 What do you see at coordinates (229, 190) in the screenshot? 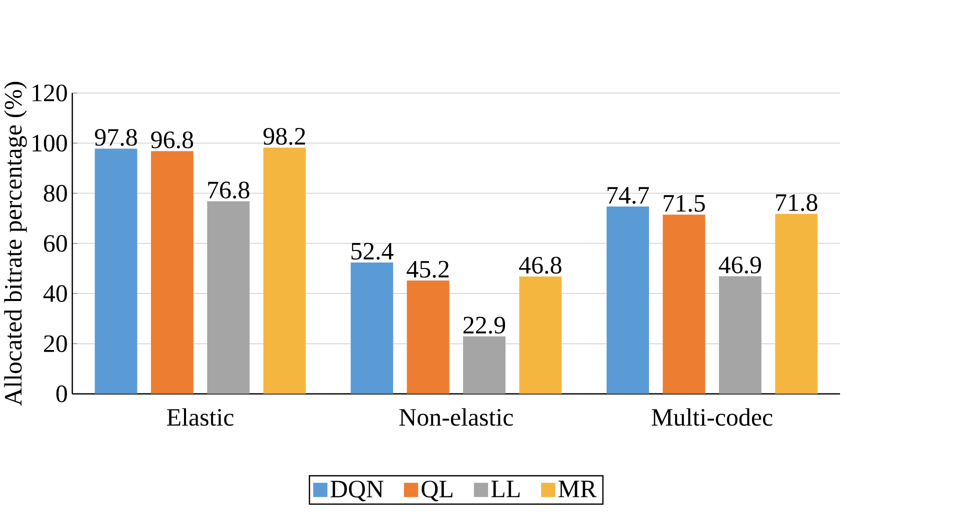
I see `data-label: 76.8` at bounding box center [229, 190].